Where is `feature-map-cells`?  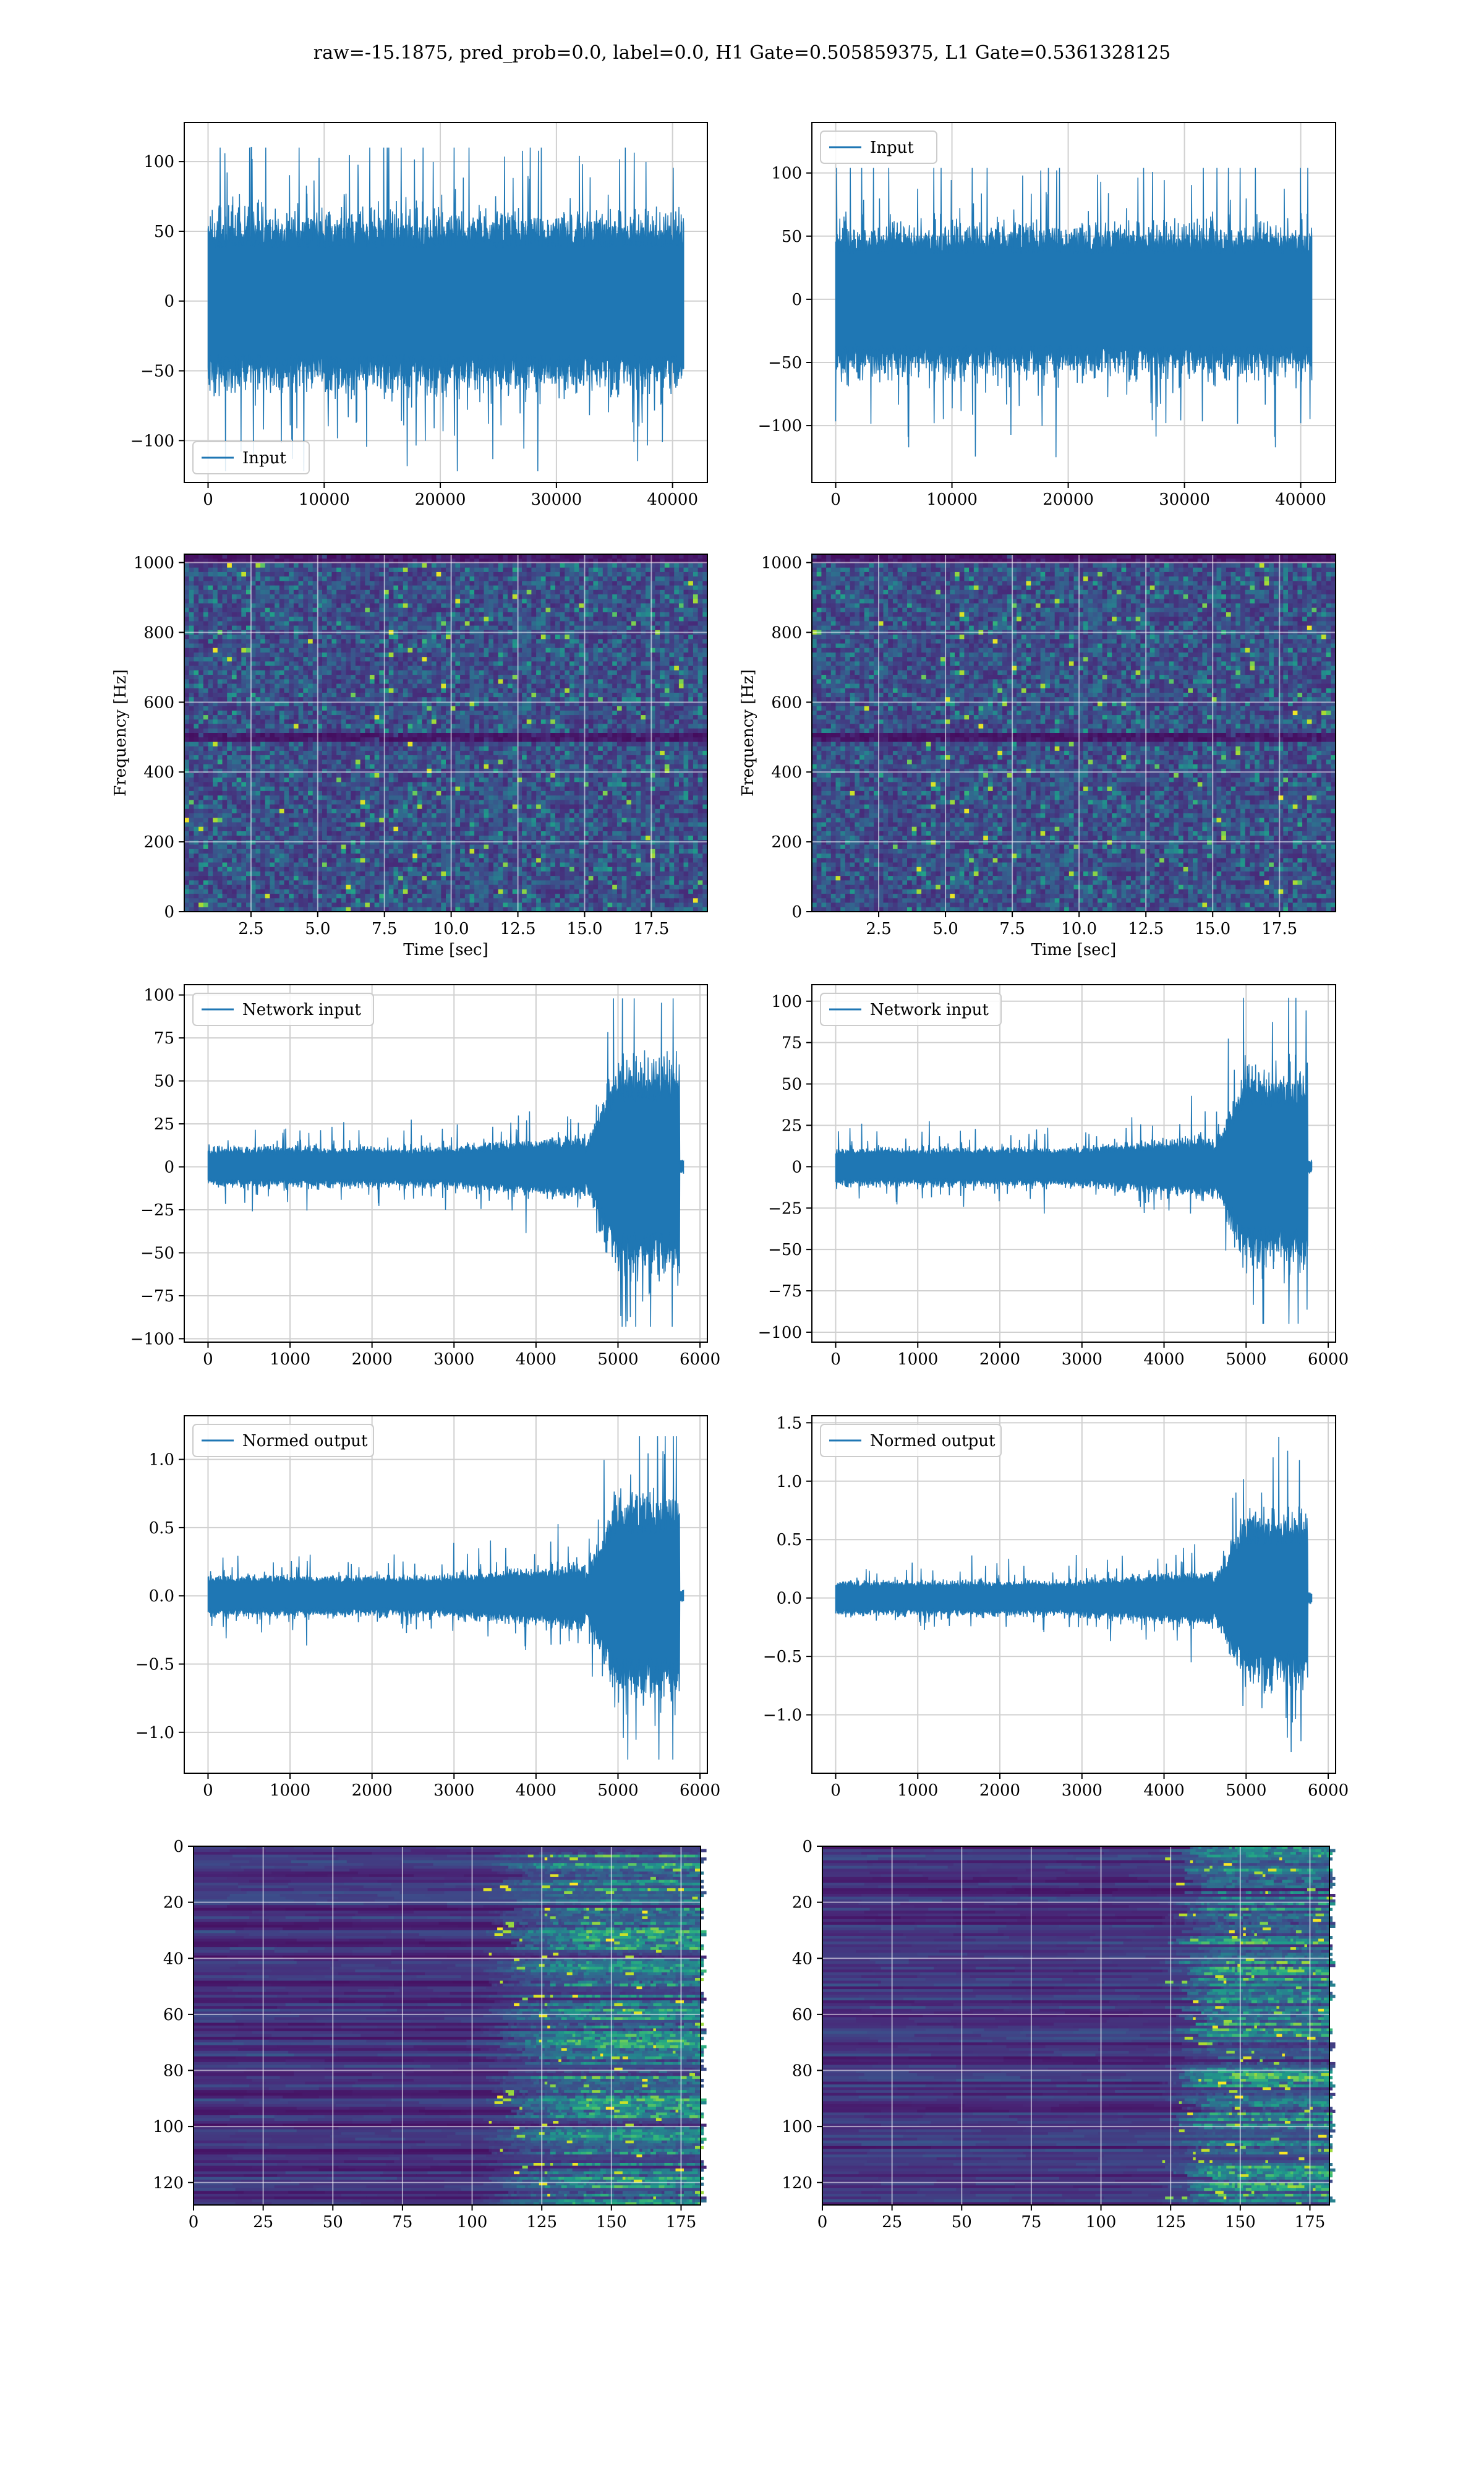
feature-map-cells is located at coordinates (1079, 2026).